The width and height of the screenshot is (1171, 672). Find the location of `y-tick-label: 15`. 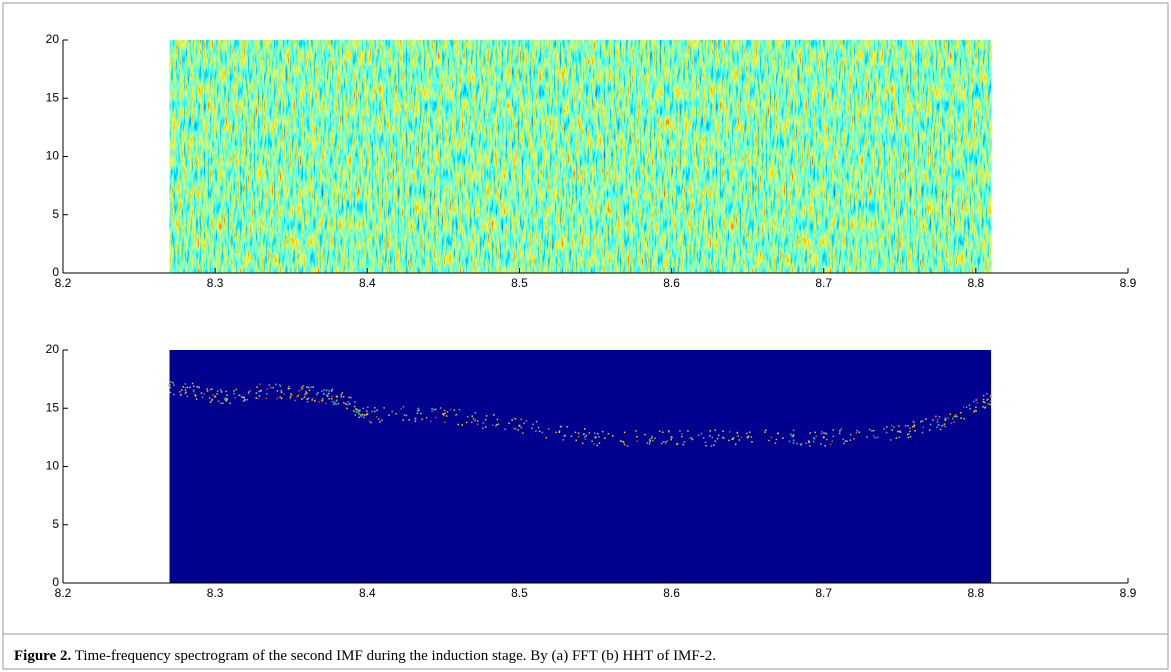

y-tick-label: 15 is located at coordinates (53, 407).